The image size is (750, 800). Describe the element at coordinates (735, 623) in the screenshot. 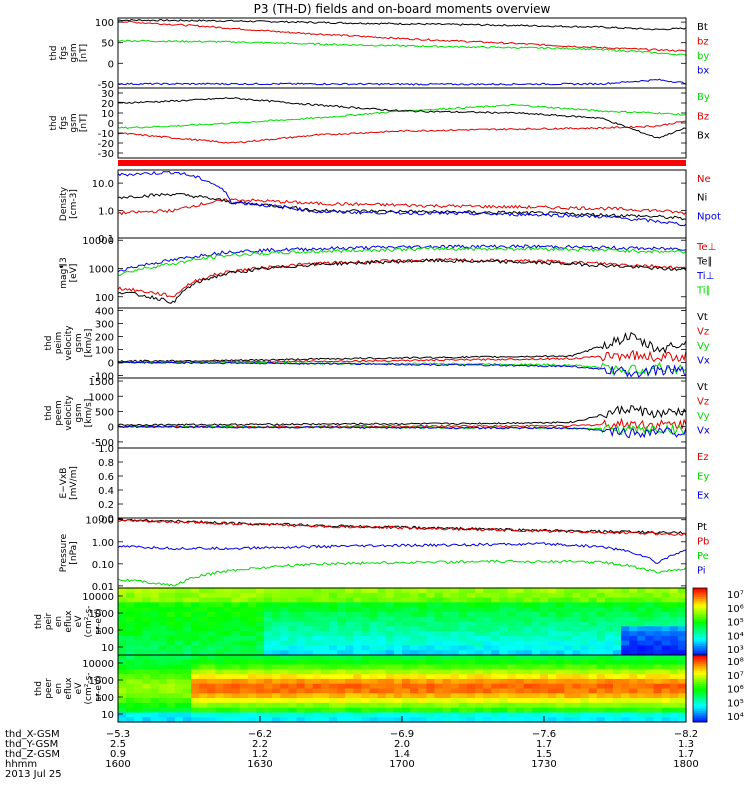

I see `colorbar-tick-label: 10⁵` at that location.